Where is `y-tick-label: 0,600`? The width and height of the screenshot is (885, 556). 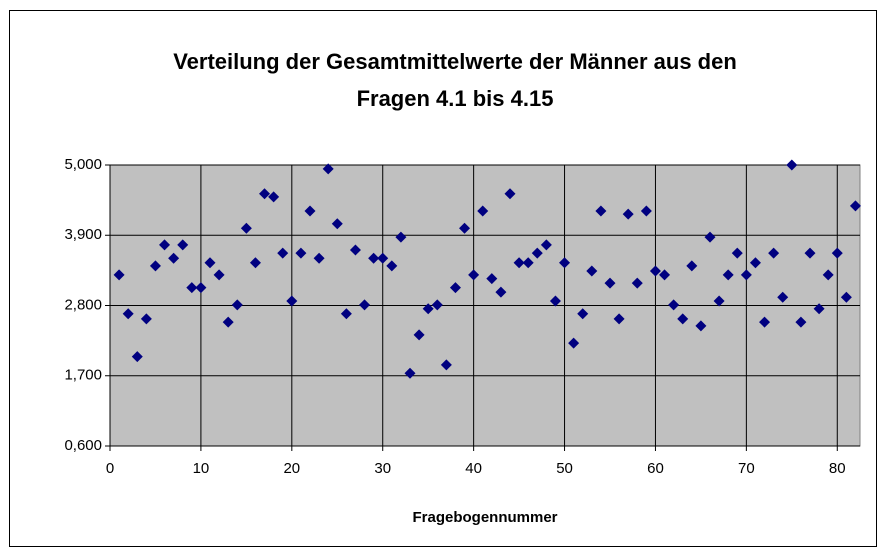 y-tick-label: 0,600 is located at coordinates (83, 445).